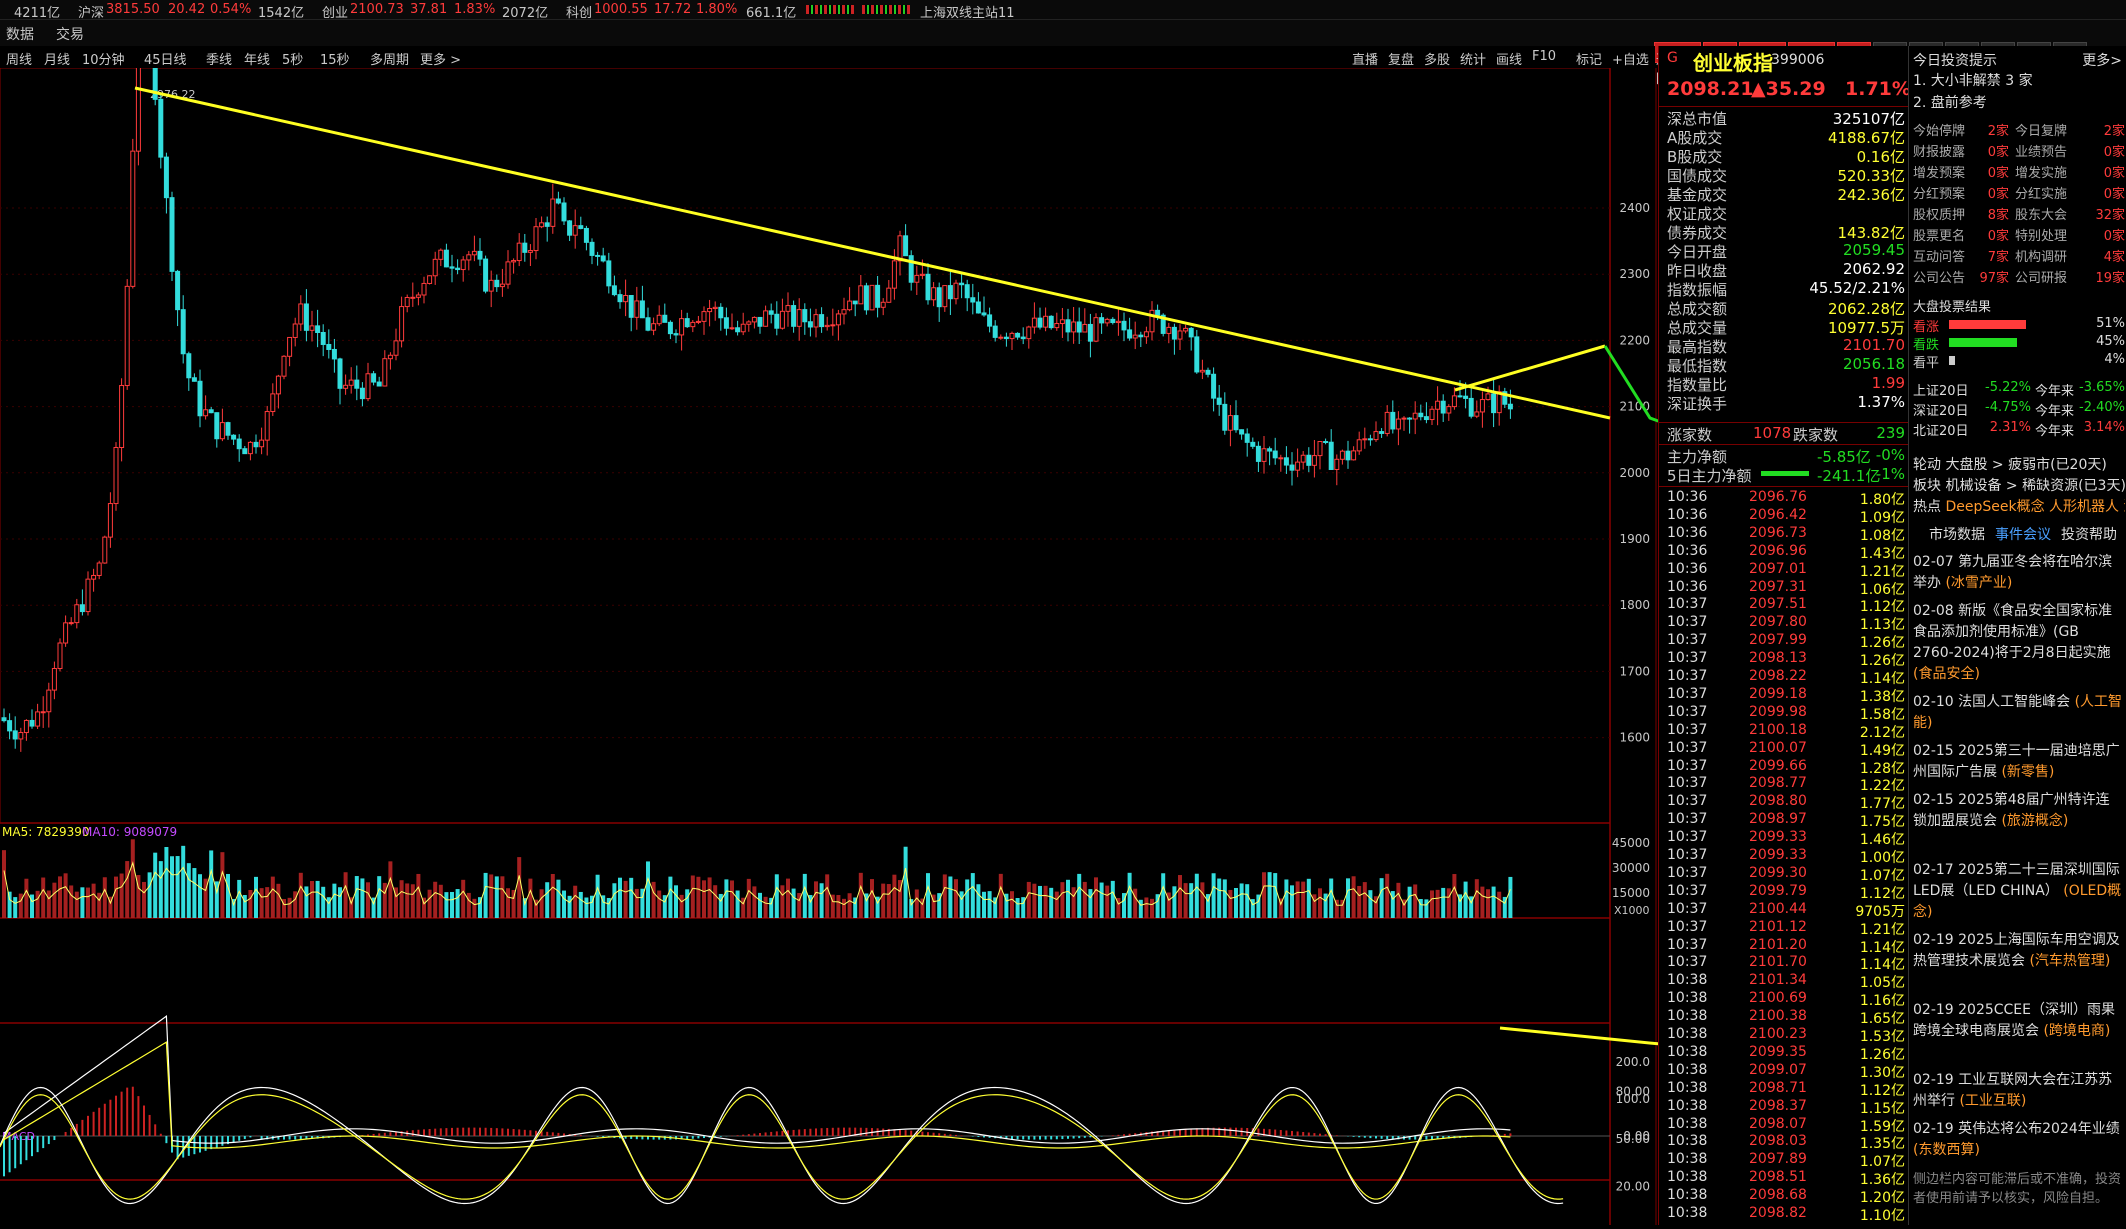 The image size is (2126, 1229). What do you see at coordinates (2019, 276) in the screenshot?
I see `event-stat-row: 公司公告 97家 公司研报 19家` at bounding box center [2019, 276].